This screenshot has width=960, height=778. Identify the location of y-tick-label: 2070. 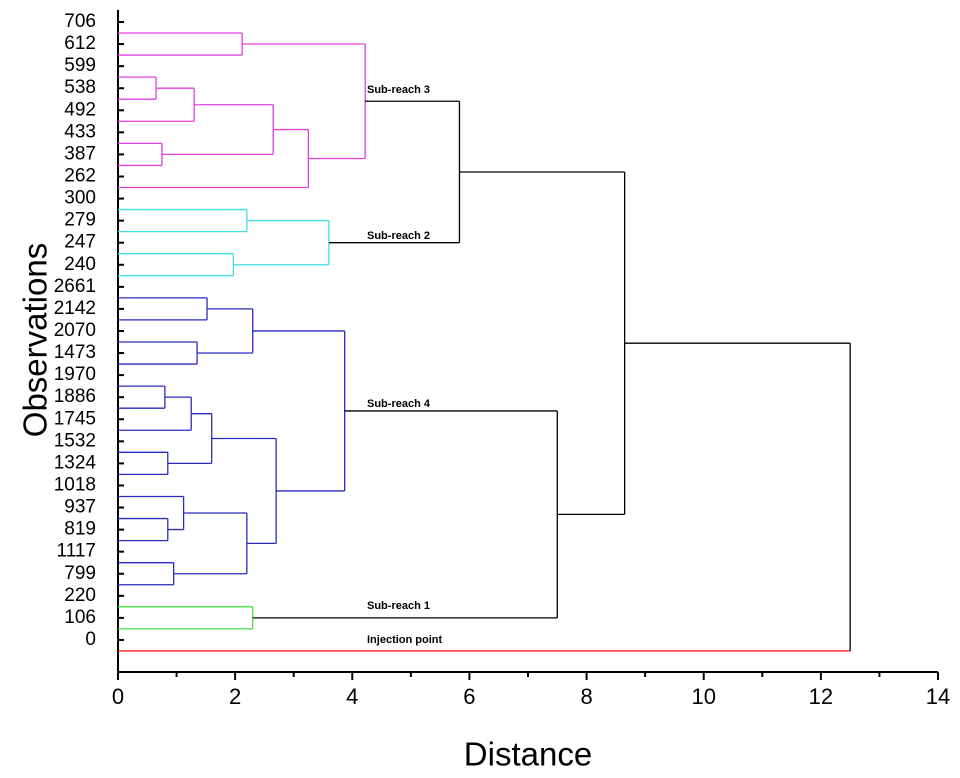
(75, 330).